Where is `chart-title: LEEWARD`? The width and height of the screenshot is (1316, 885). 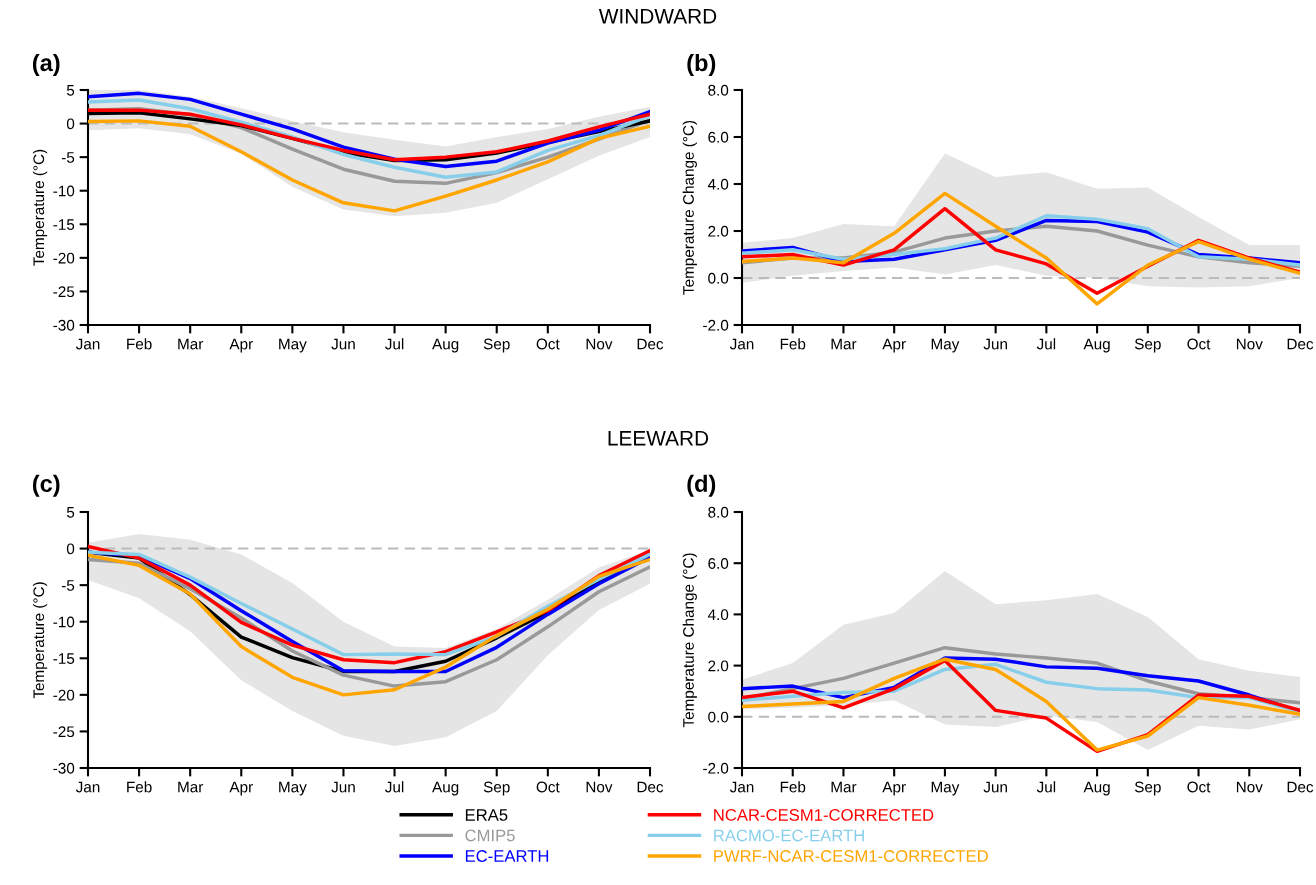
chart-title: LEEWARD is located at coordinates (658, 438).